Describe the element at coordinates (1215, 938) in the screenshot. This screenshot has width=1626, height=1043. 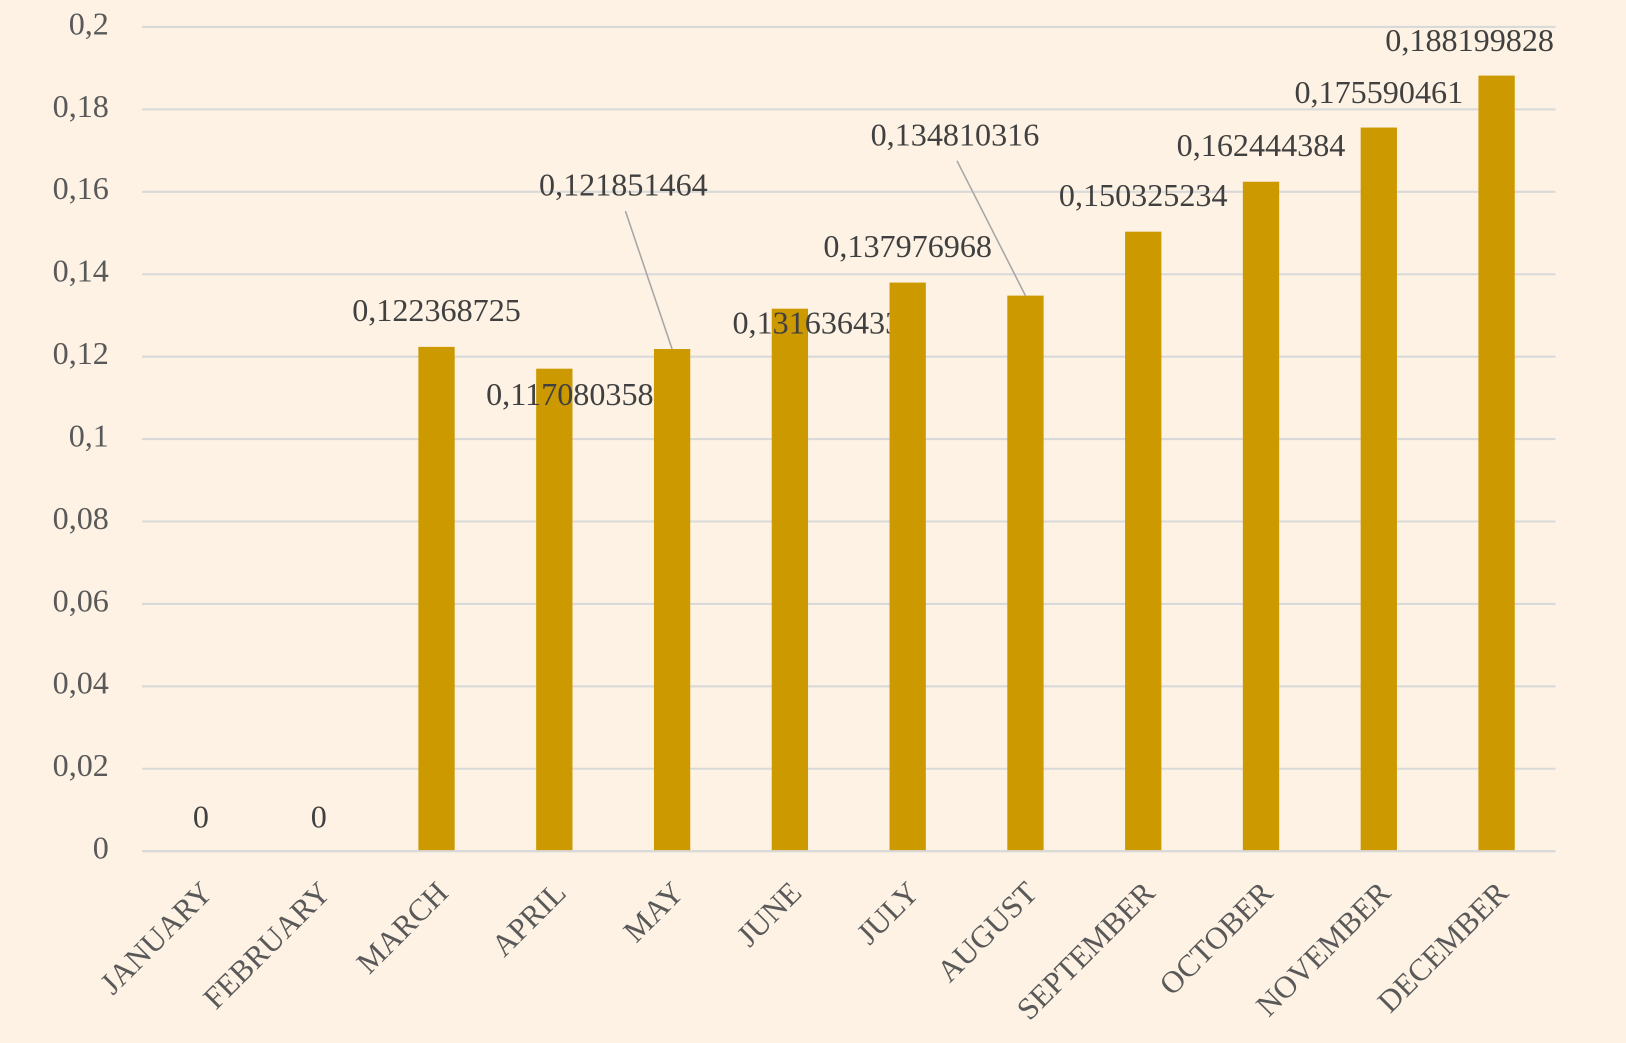
I see `x-tick-label: OCTOBER` at that location.